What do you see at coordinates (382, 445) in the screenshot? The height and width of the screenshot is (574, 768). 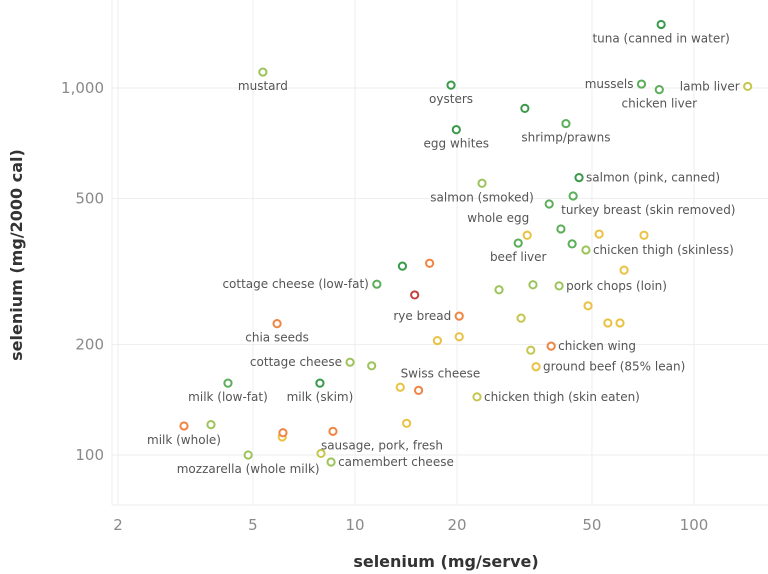 I see `point-label: sausage, pork, fresh` at bounding box center [382, 445].